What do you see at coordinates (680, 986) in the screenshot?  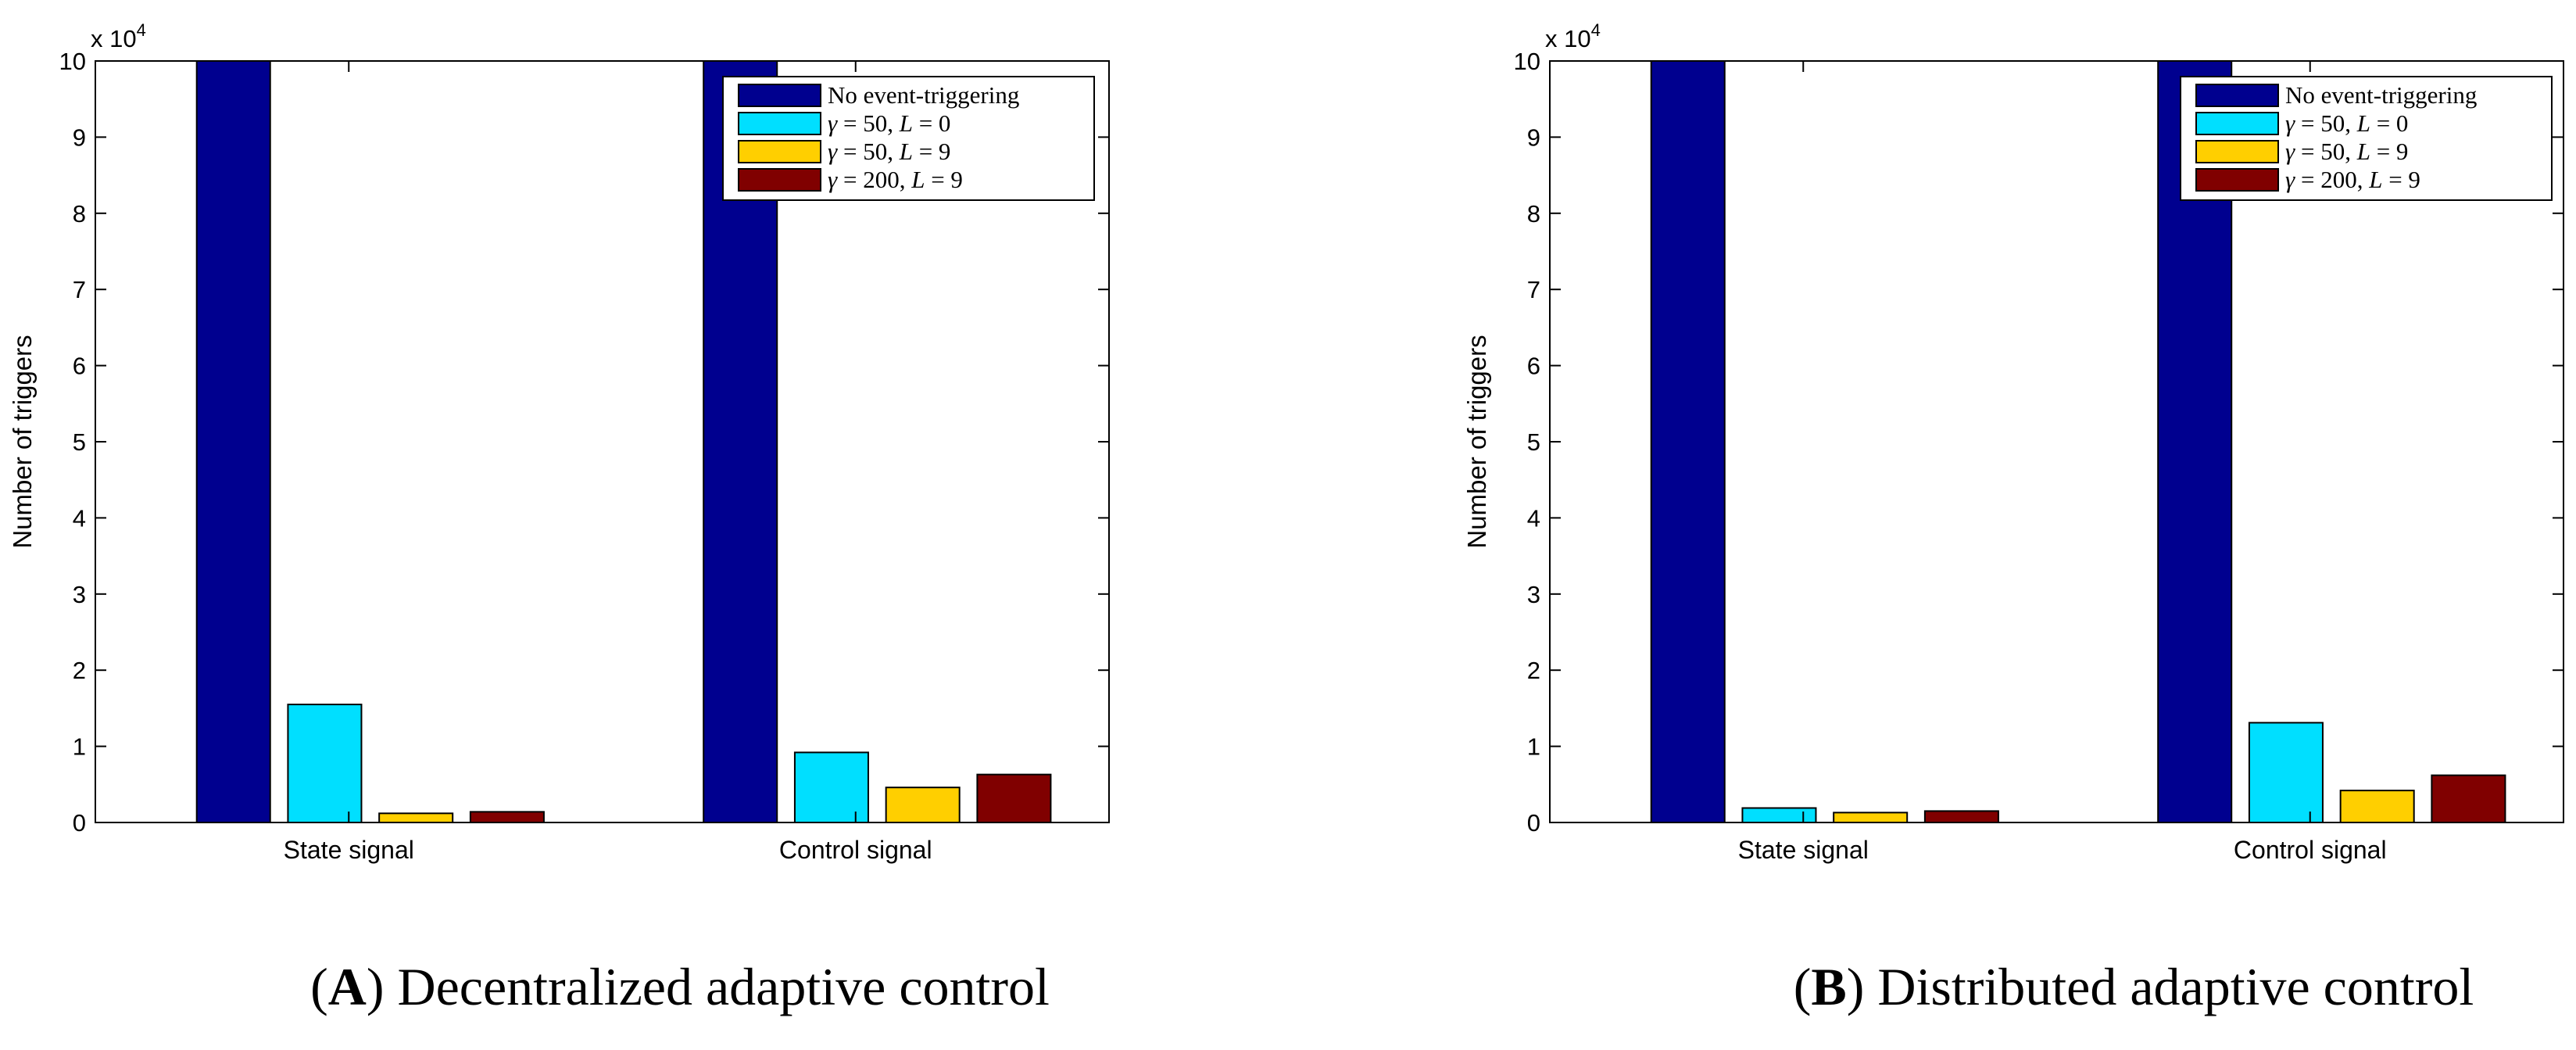 I see `panel-caption: (A) Decentralized adaptive control` at bounding box center [680, 986].